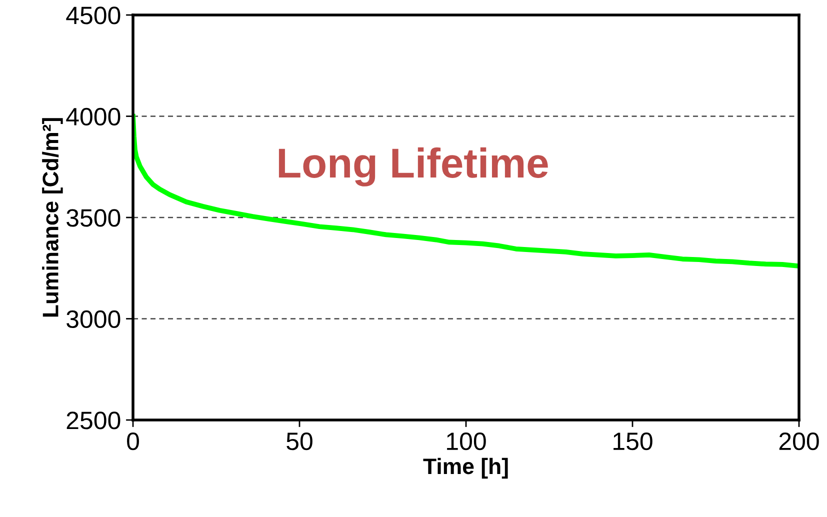  What do you see at coordinates (93, 117) in the screenshot?
I see `y-tick-label: 4000` at bounding box center [93, 117].